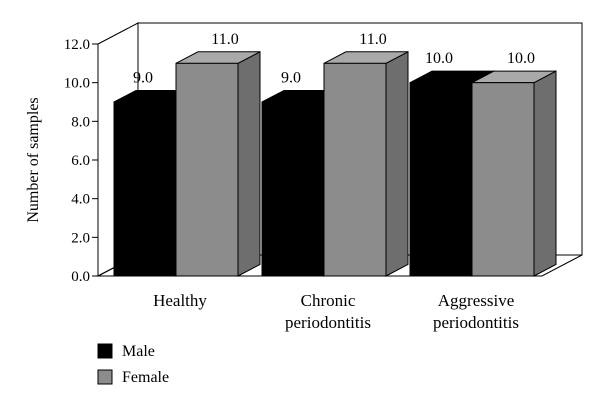 Image resolution: width=600 pixels, height=407 pixels. What do you see at coordinates (476, 300) in the screenshot?
I see `category-label: Aggressive` at bounding box center [476, 300].